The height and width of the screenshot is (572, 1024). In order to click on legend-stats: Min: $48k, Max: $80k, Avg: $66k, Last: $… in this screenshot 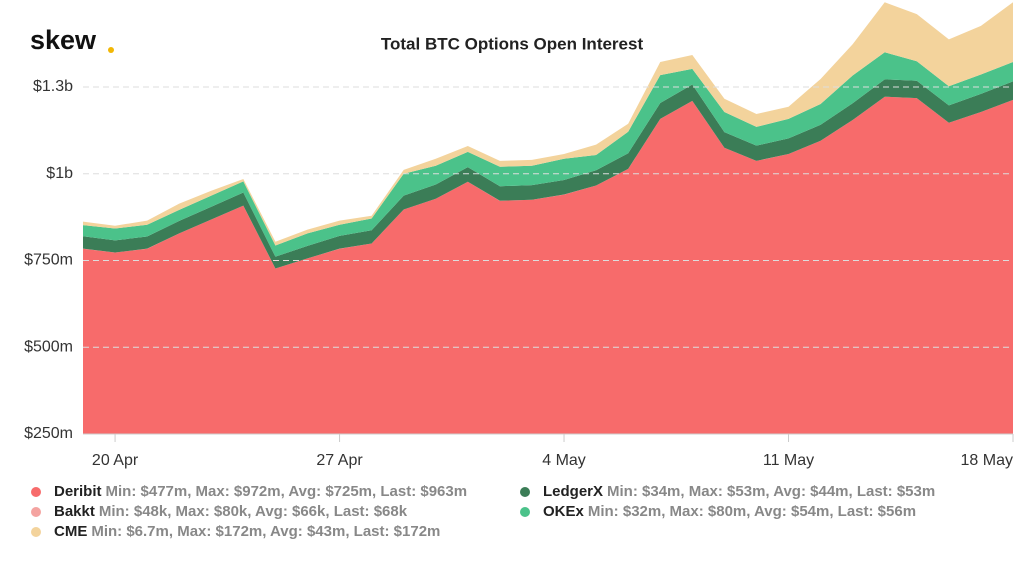, I will do `click(253, 511)`.